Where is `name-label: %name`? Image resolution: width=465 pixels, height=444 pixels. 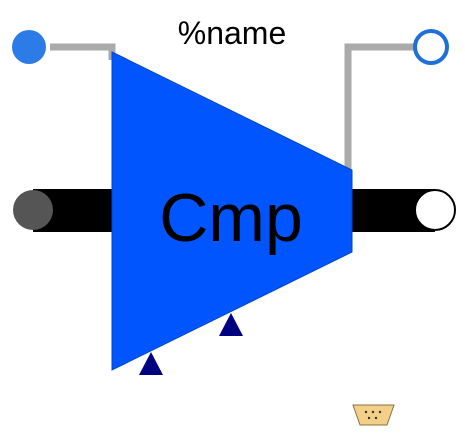
name-label: %name is located at coordinates (232, 33).